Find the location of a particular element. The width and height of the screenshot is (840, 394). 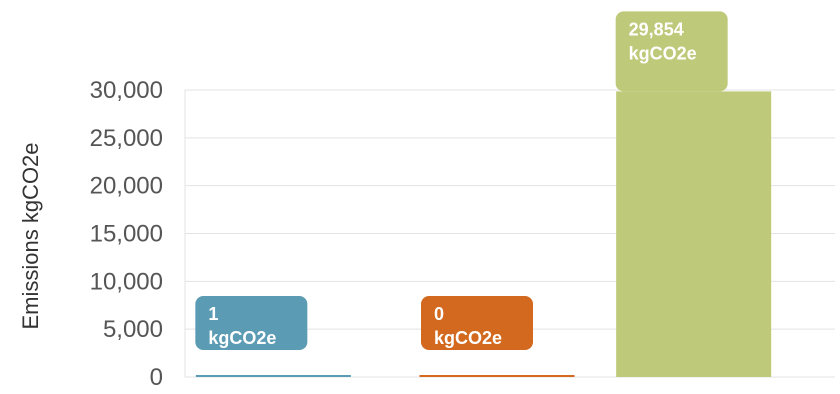

data-label-value: 1 is located at coordinates (213, 314).